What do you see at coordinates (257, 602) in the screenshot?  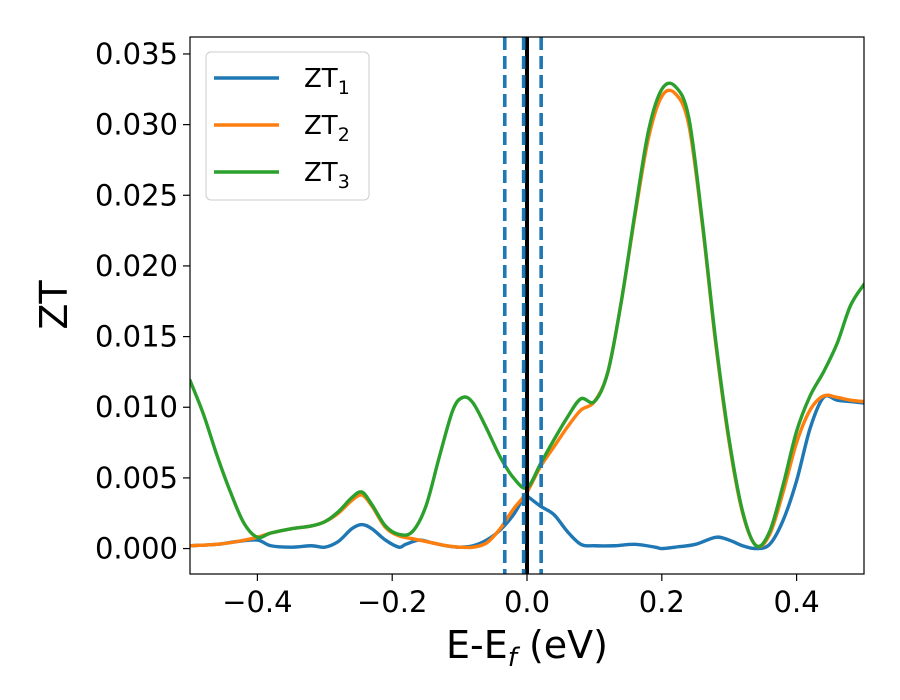 I see `x-tick-label: −0.4` at bounding box center [257, 602].